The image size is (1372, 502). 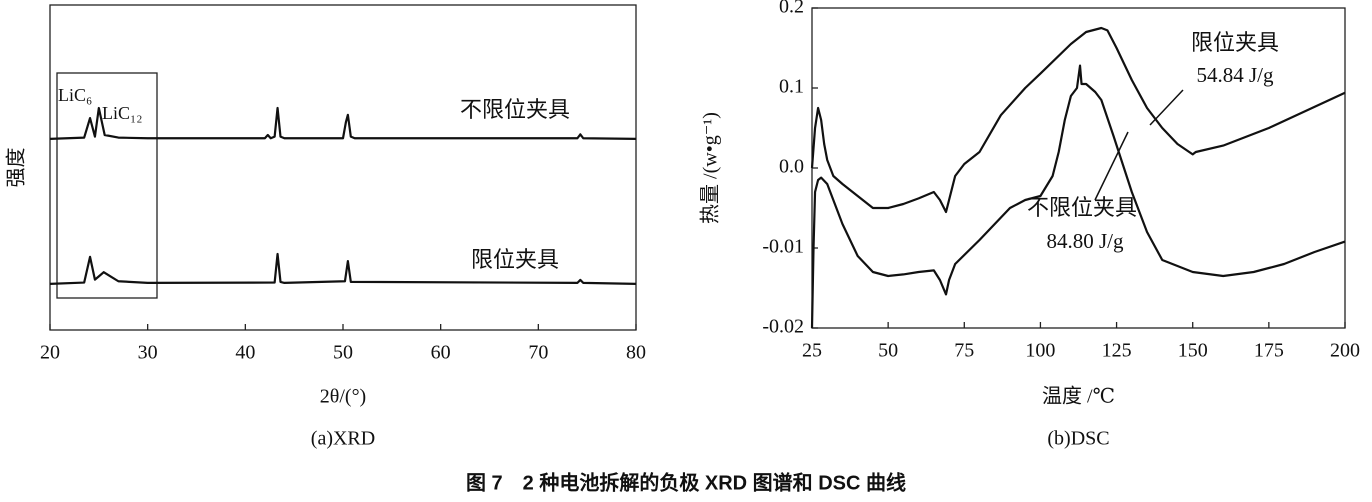 I want to click on x-tick-label: 40, so click(x=245, y=353).